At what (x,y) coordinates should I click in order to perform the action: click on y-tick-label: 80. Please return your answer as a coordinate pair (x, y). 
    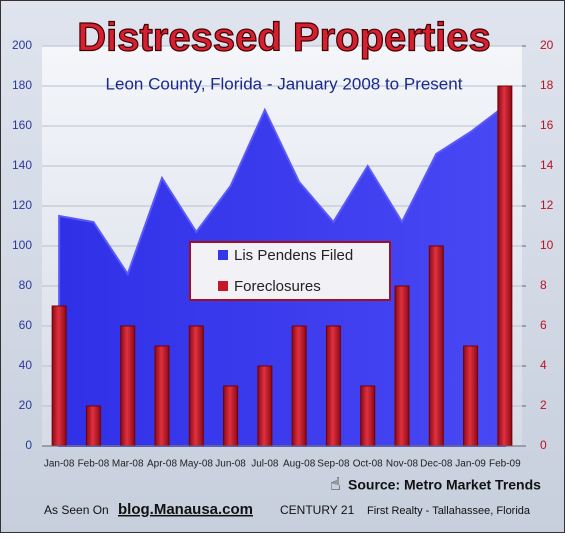
    Looking at the image, I should click on (26, 285).